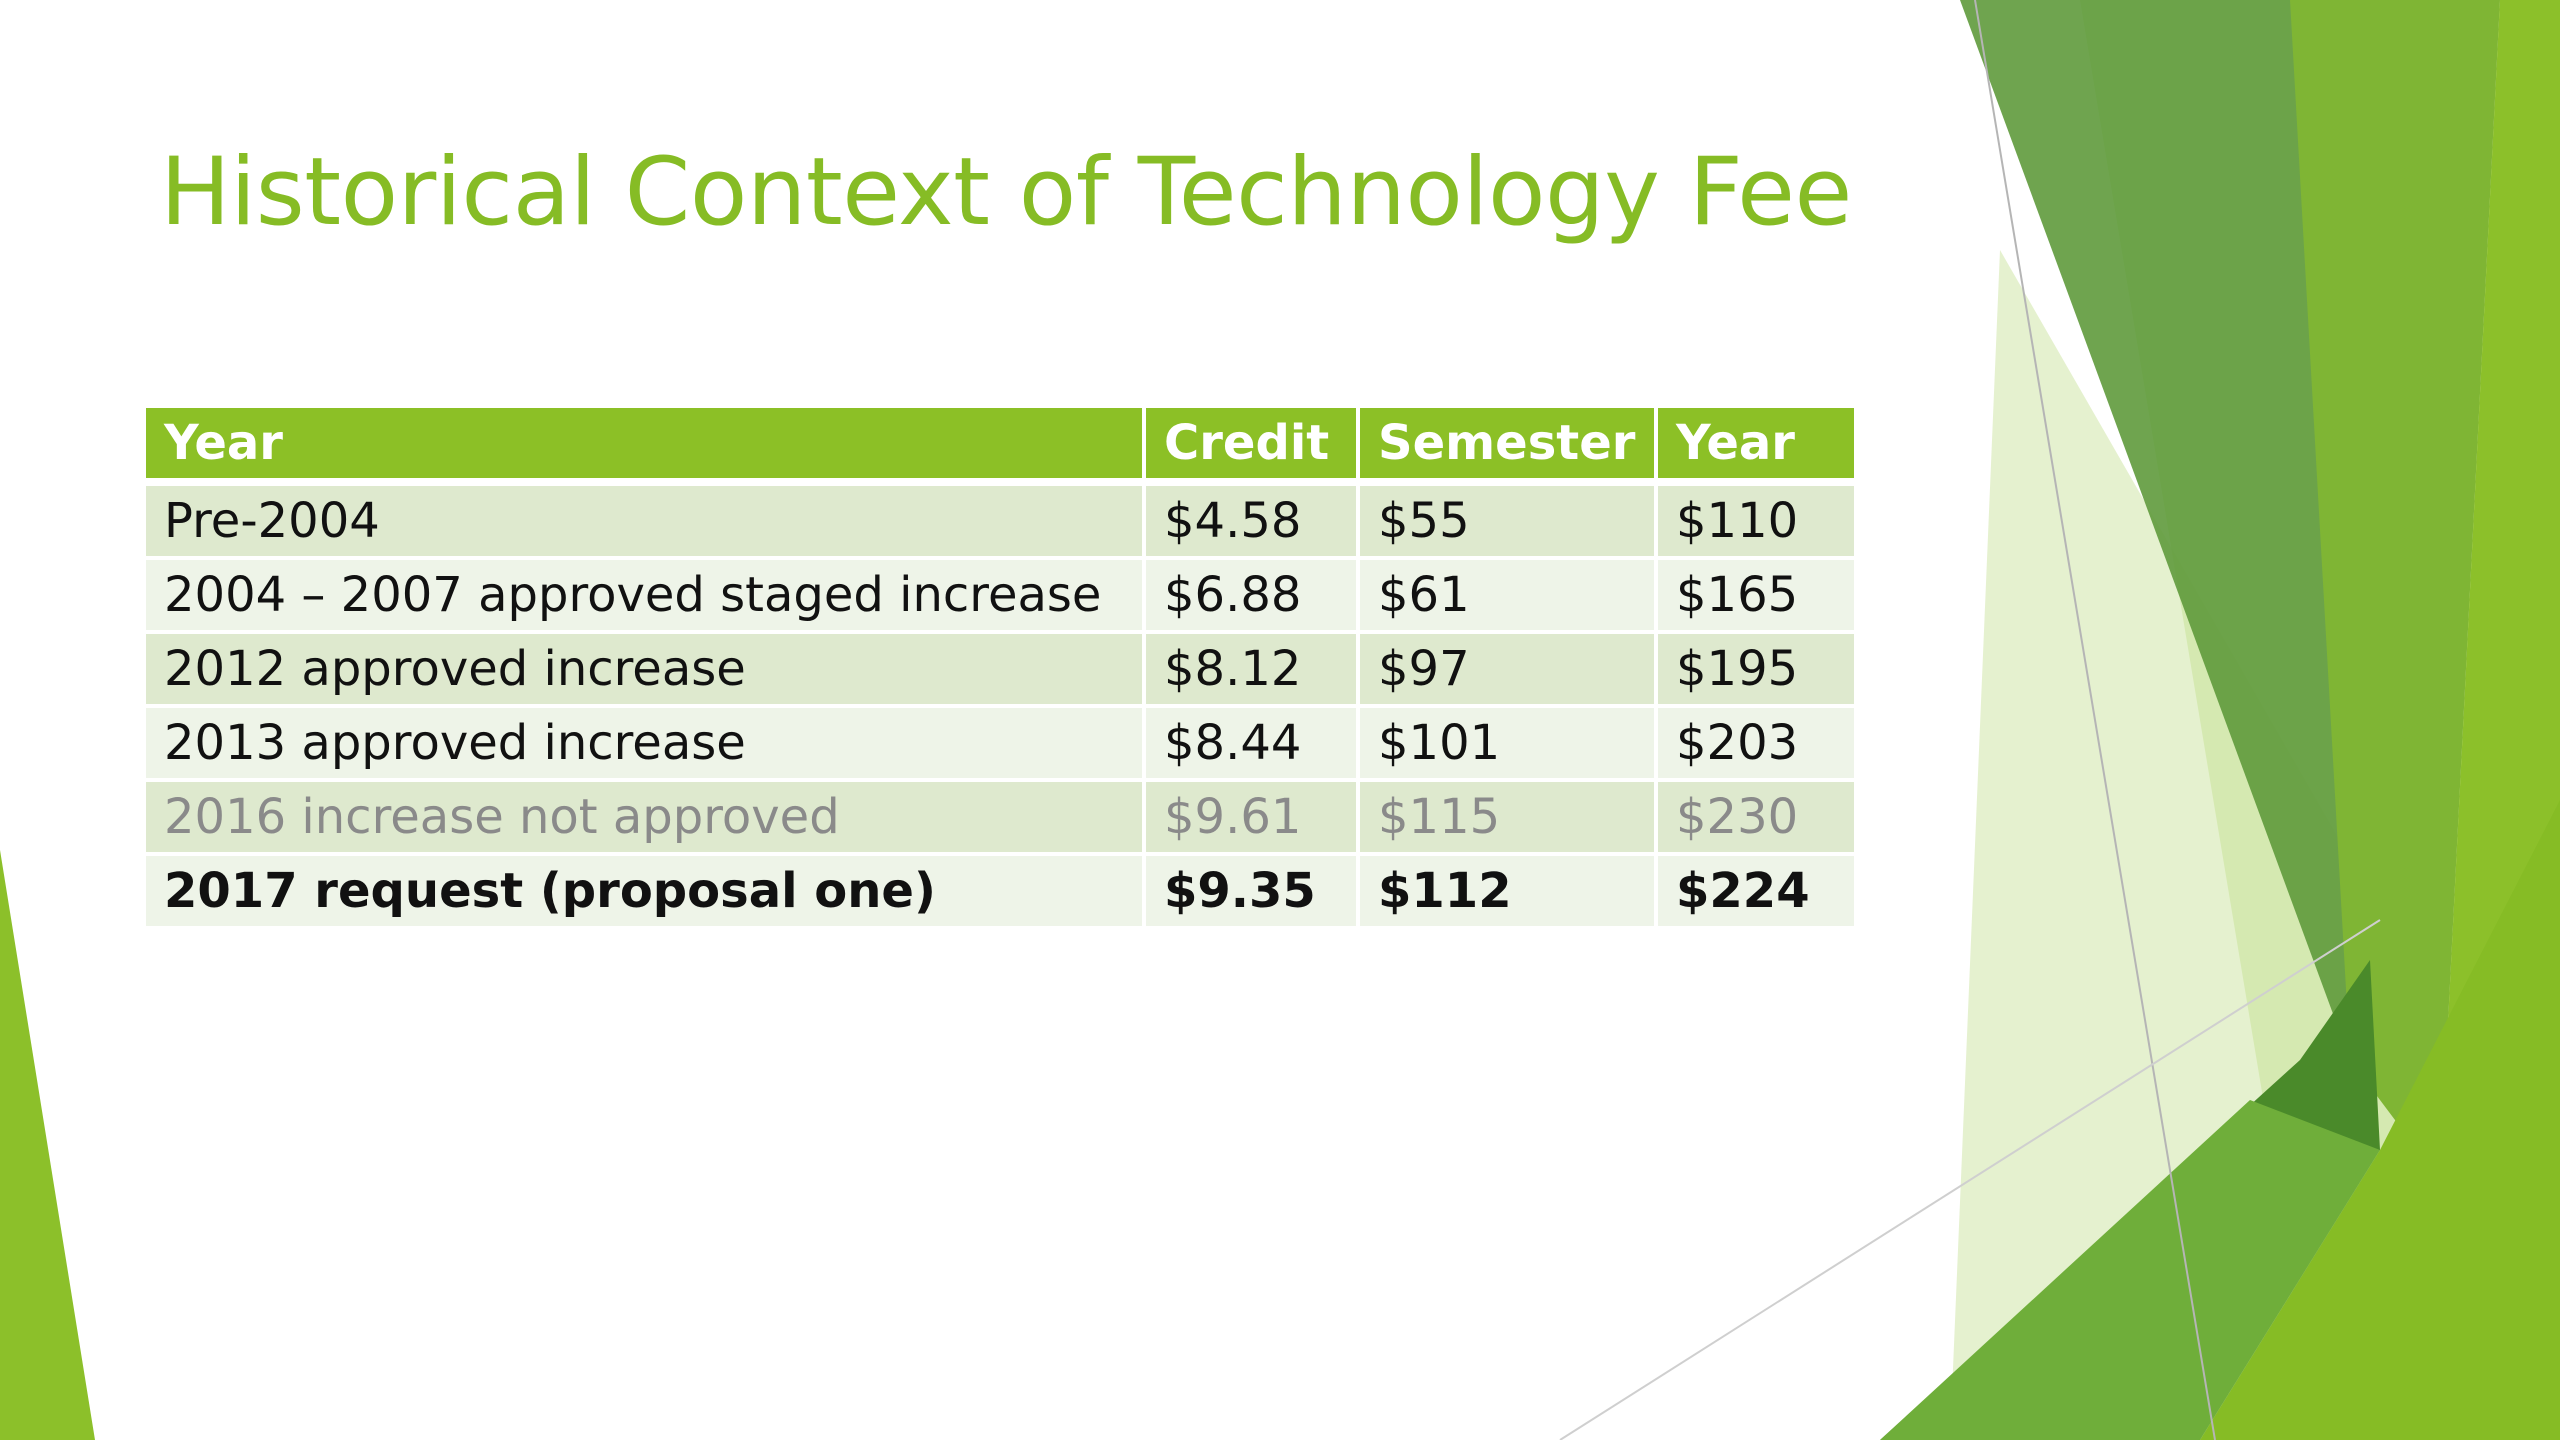 The image size is (2560, 1440). Describe the element at coordinates (1756, 891) in the screenshot. I see `row-year: $224` at that location.